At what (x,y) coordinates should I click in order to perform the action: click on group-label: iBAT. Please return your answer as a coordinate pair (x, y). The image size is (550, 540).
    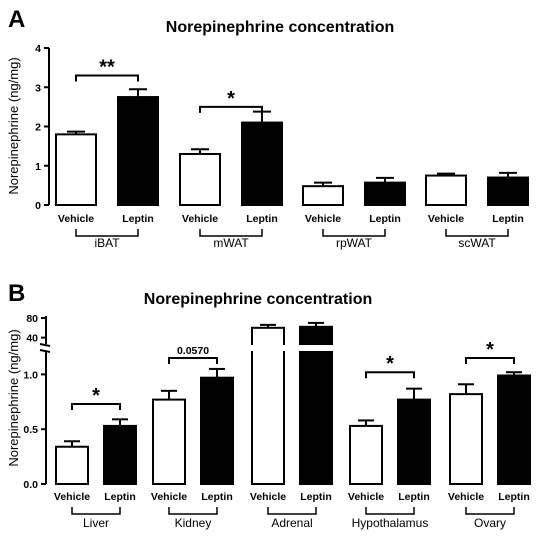
    Looking at the image, I should click on (107, 243).